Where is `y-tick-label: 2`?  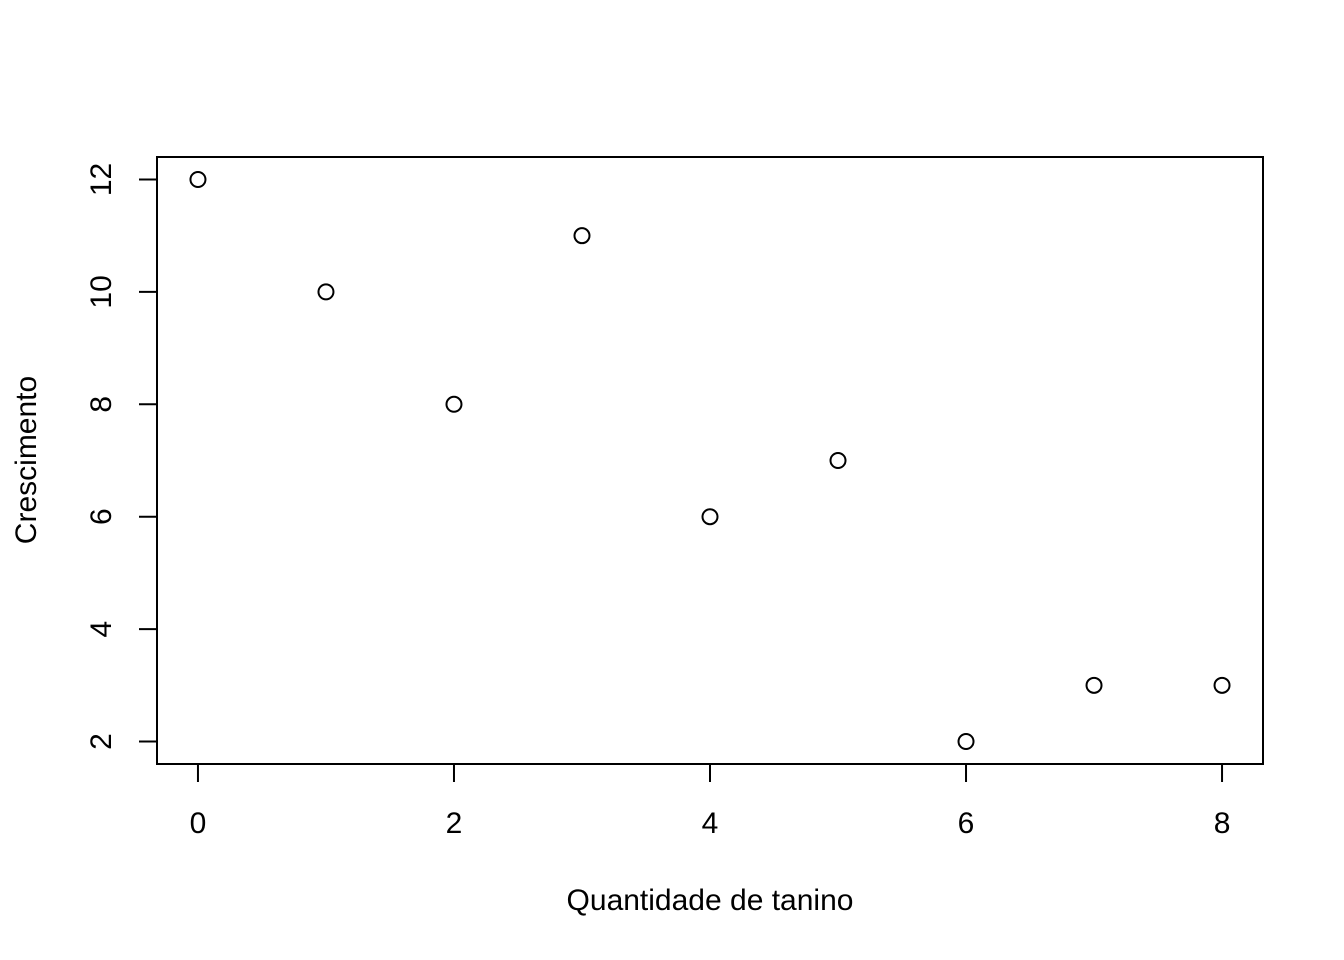 y-tick-label: 2 is located at coordinates (101, 741).